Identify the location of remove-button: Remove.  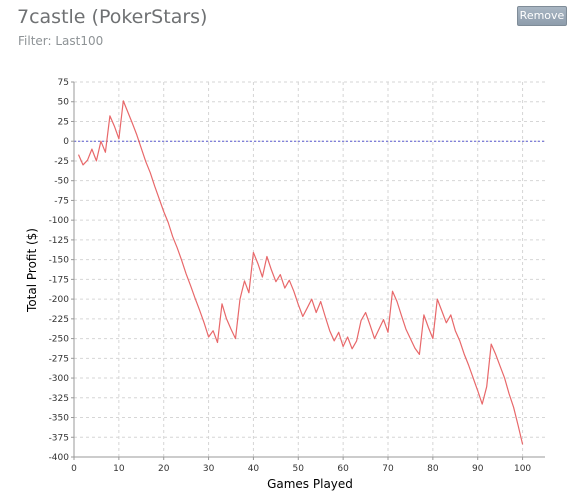
(542, 16).